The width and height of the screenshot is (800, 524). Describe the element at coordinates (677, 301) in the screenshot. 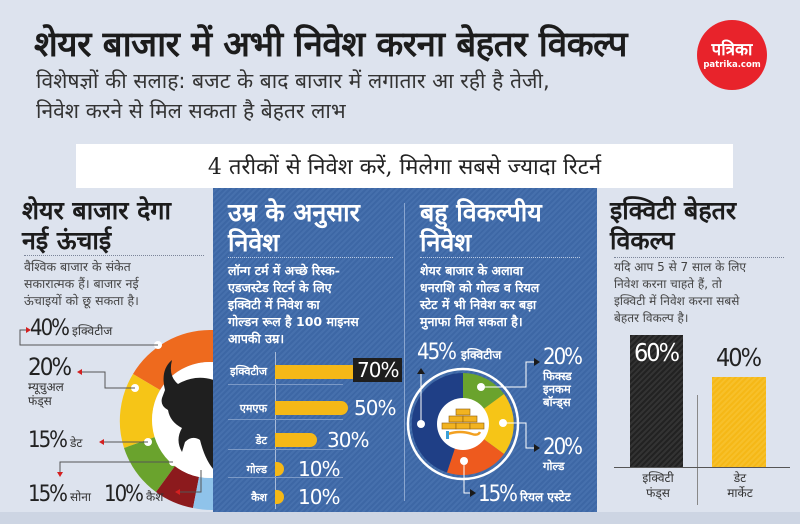

I see `desc-line: इक्विटी में निवेश करना सबसे` at that location.